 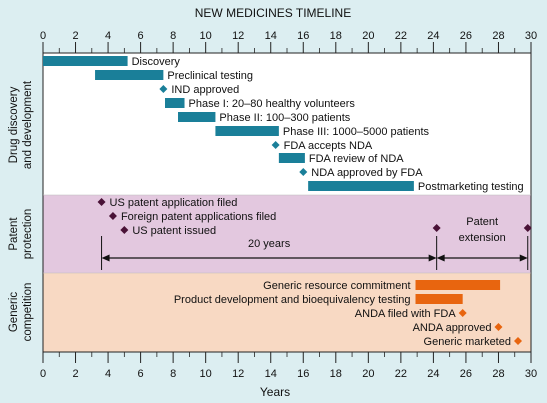 What do you see at coordinates (482, 222) in the screenshot?
I see `patent-extension-label: Patent` at bounding box center [482, 222].